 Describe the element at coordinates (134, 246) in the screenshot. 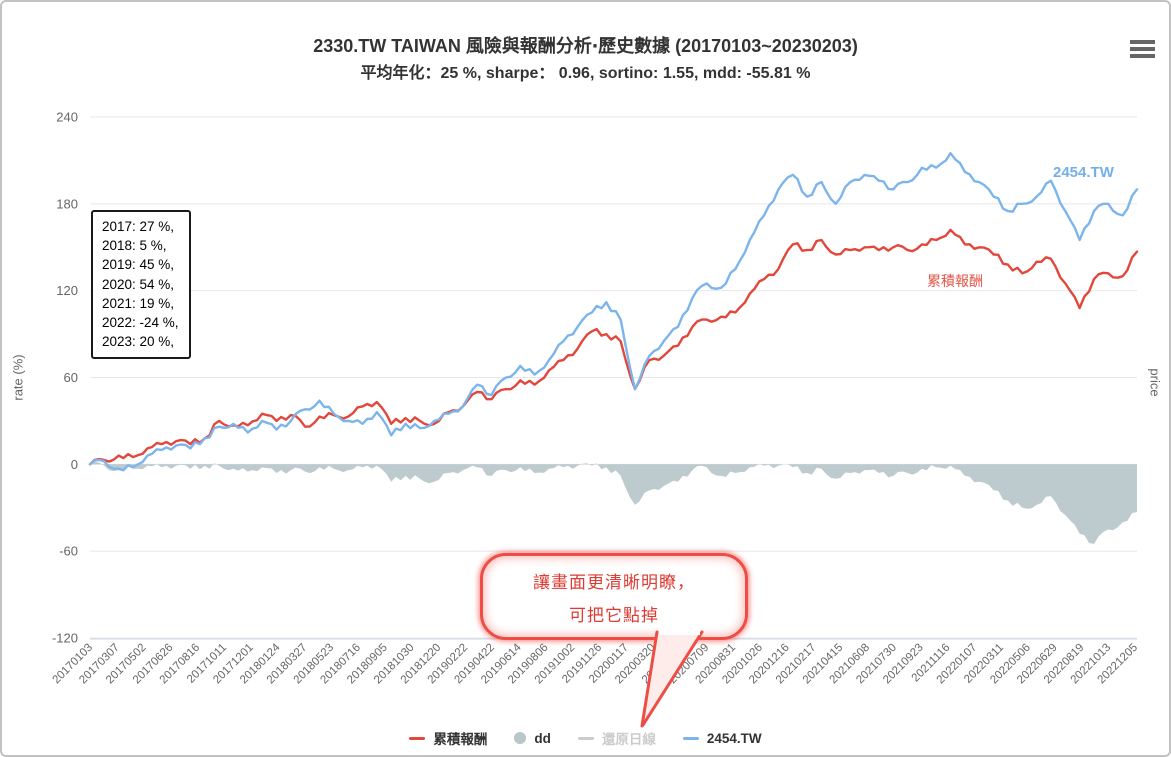

I see `annotation-line: 2018: 5 %,` at that location.